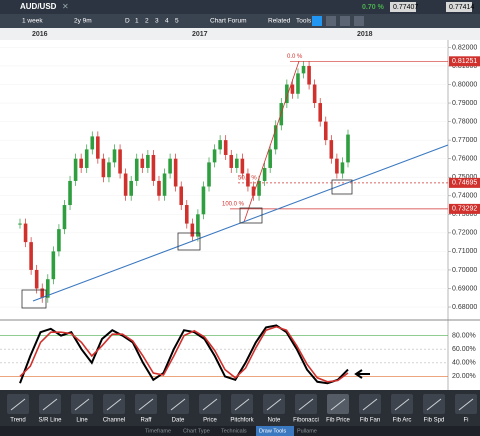  What do you see at coordinates (184, 354) in the screenshot?
I see `oscillator-line` at bounding box center [184, 354].